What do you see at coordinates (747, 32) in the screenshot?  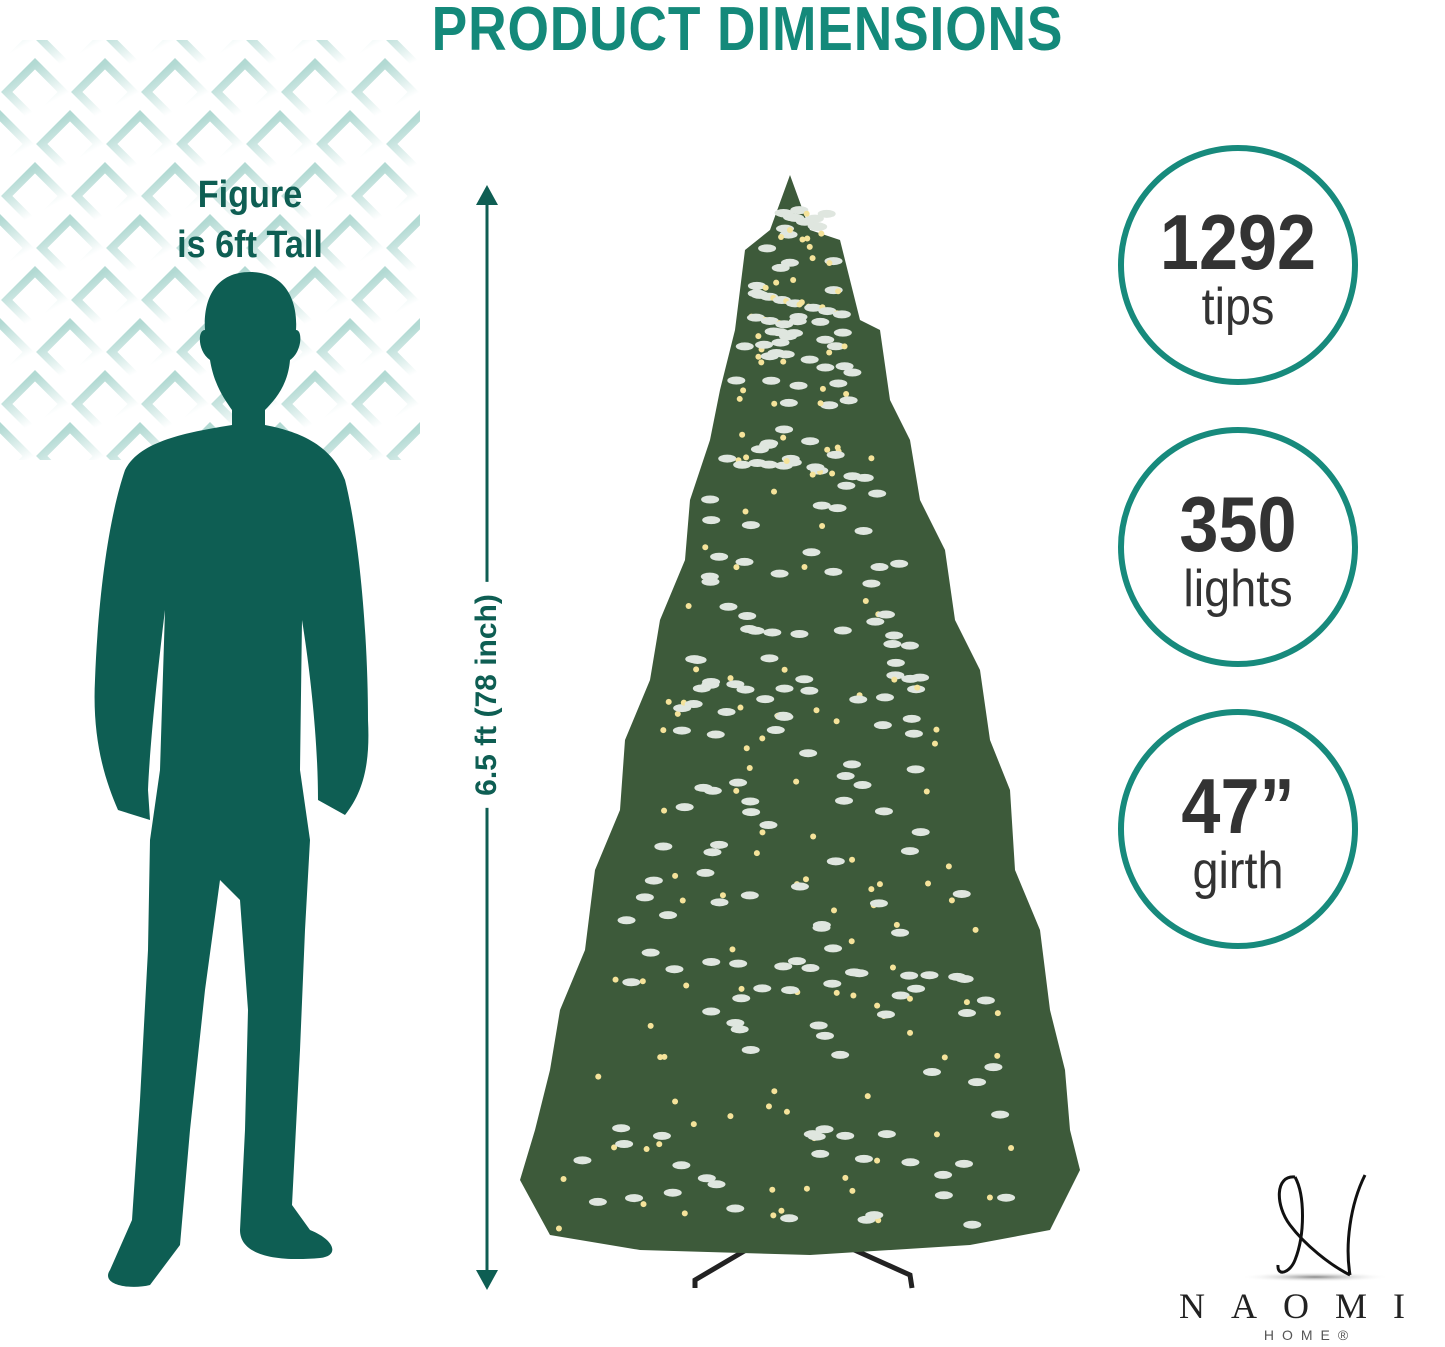 I see `page-title: PRODUCT DIMENSIONS` at bounding box center [747, 32].